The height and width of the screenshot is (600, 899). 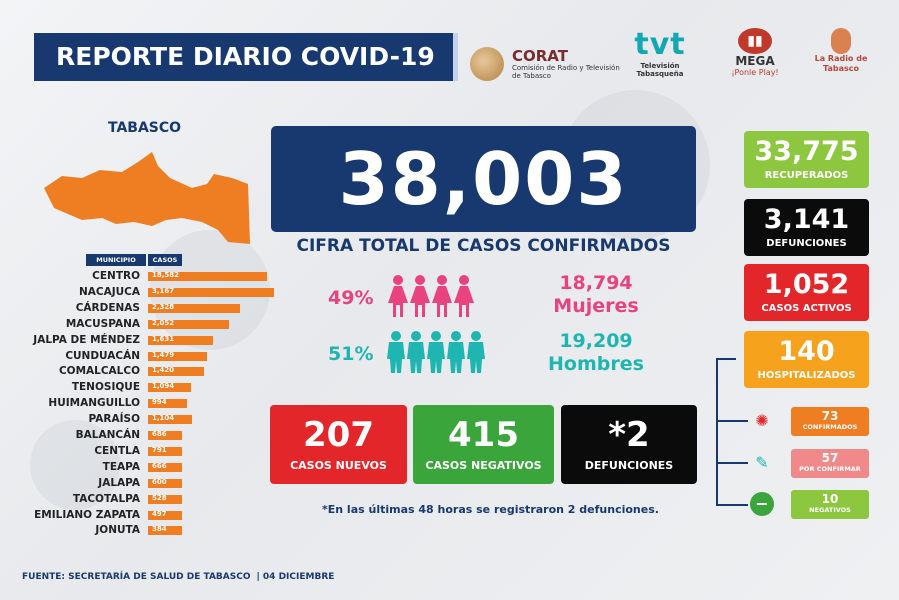 I want to click on deaths-box: 3,141 DEFUNCIONES, so click(x=806, y=227).